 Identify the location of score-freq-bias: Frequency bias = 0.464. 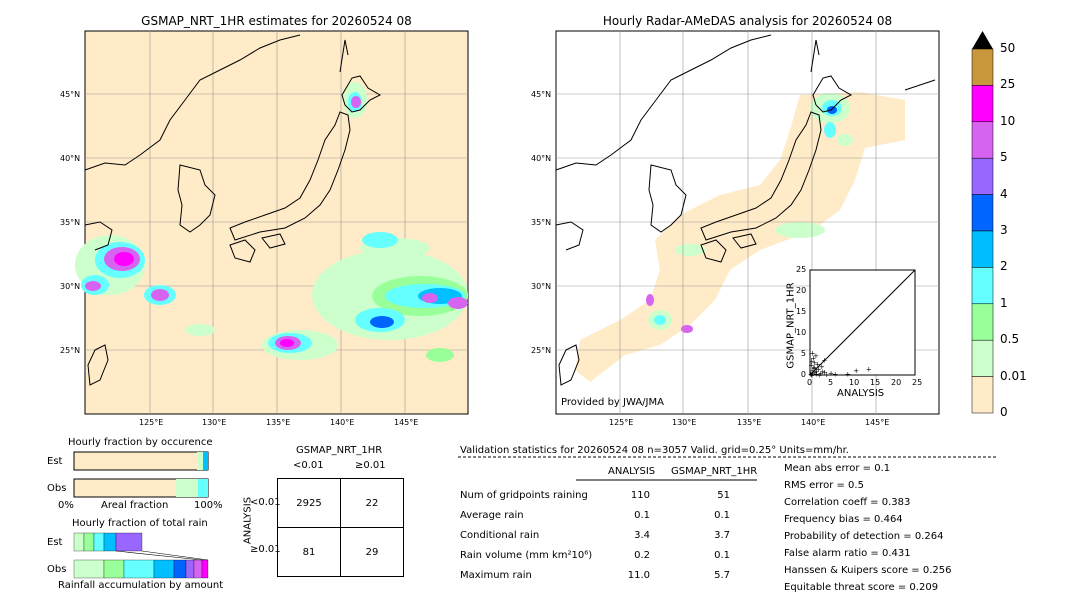
(843, 519).